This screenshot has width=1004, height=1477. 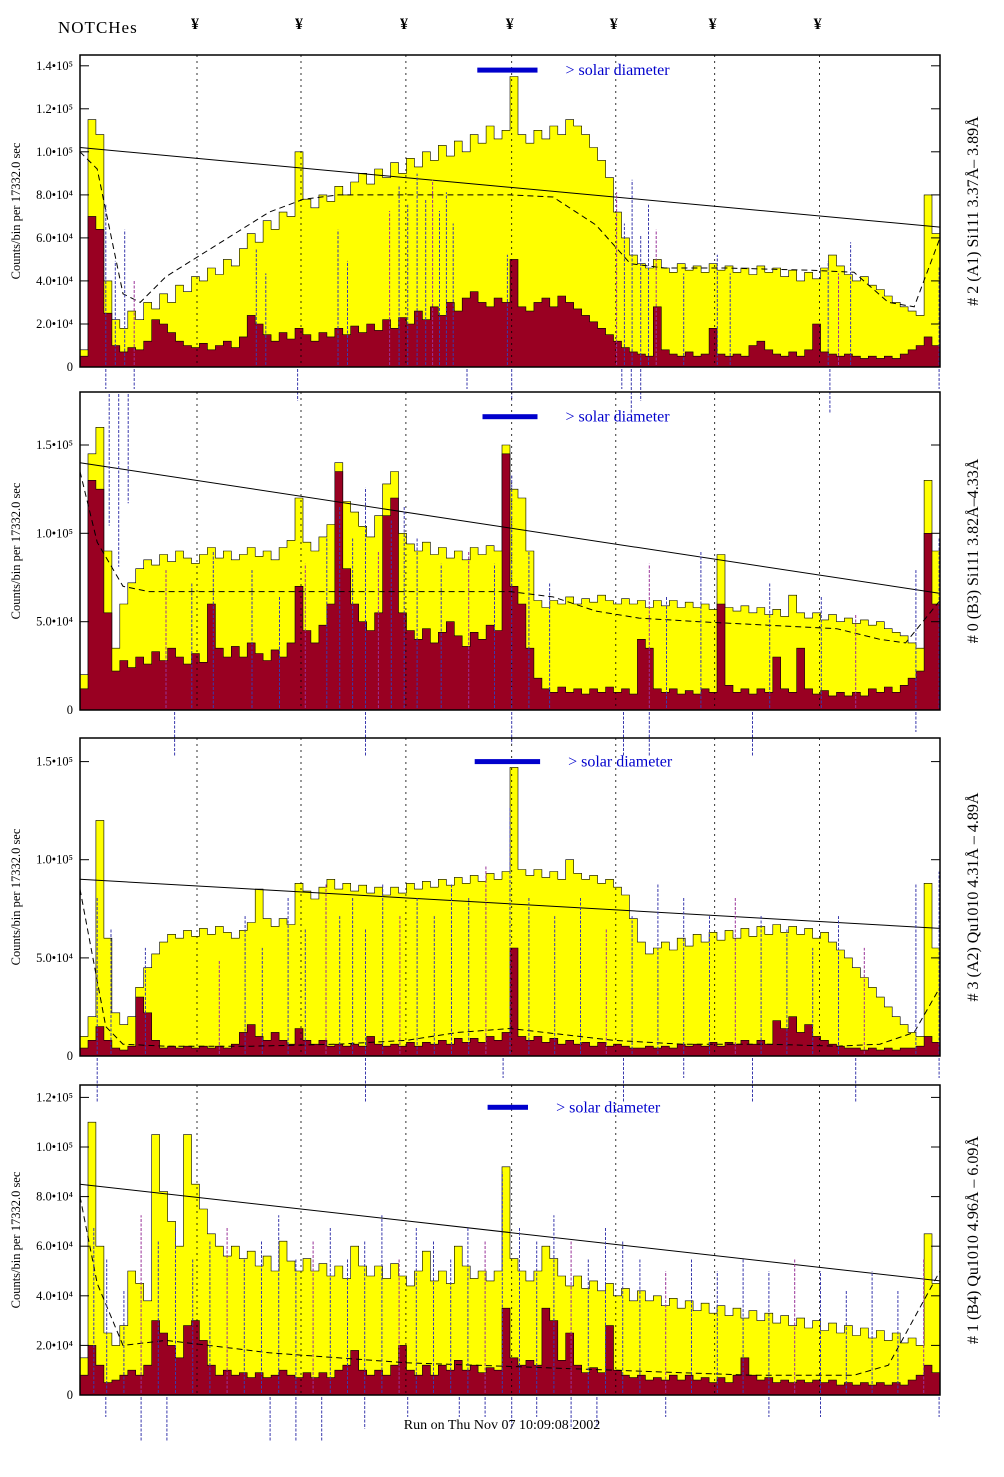 What do you see at coordinates (973, 896) in the screenshot?
I see `channel-label: # 3 (A2) Qu1010 4.31Å – 4.89Å` at bounding box center [973, 896].